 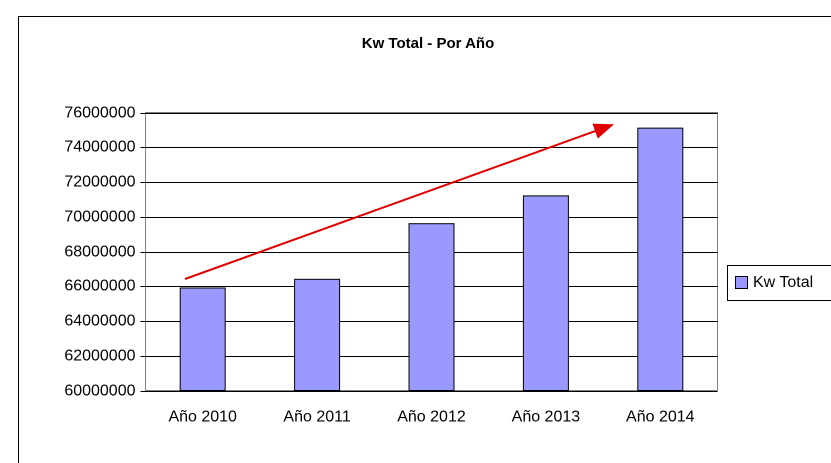 I want to click on x-tick-label: Año 2011, so click(x=316, y=417).